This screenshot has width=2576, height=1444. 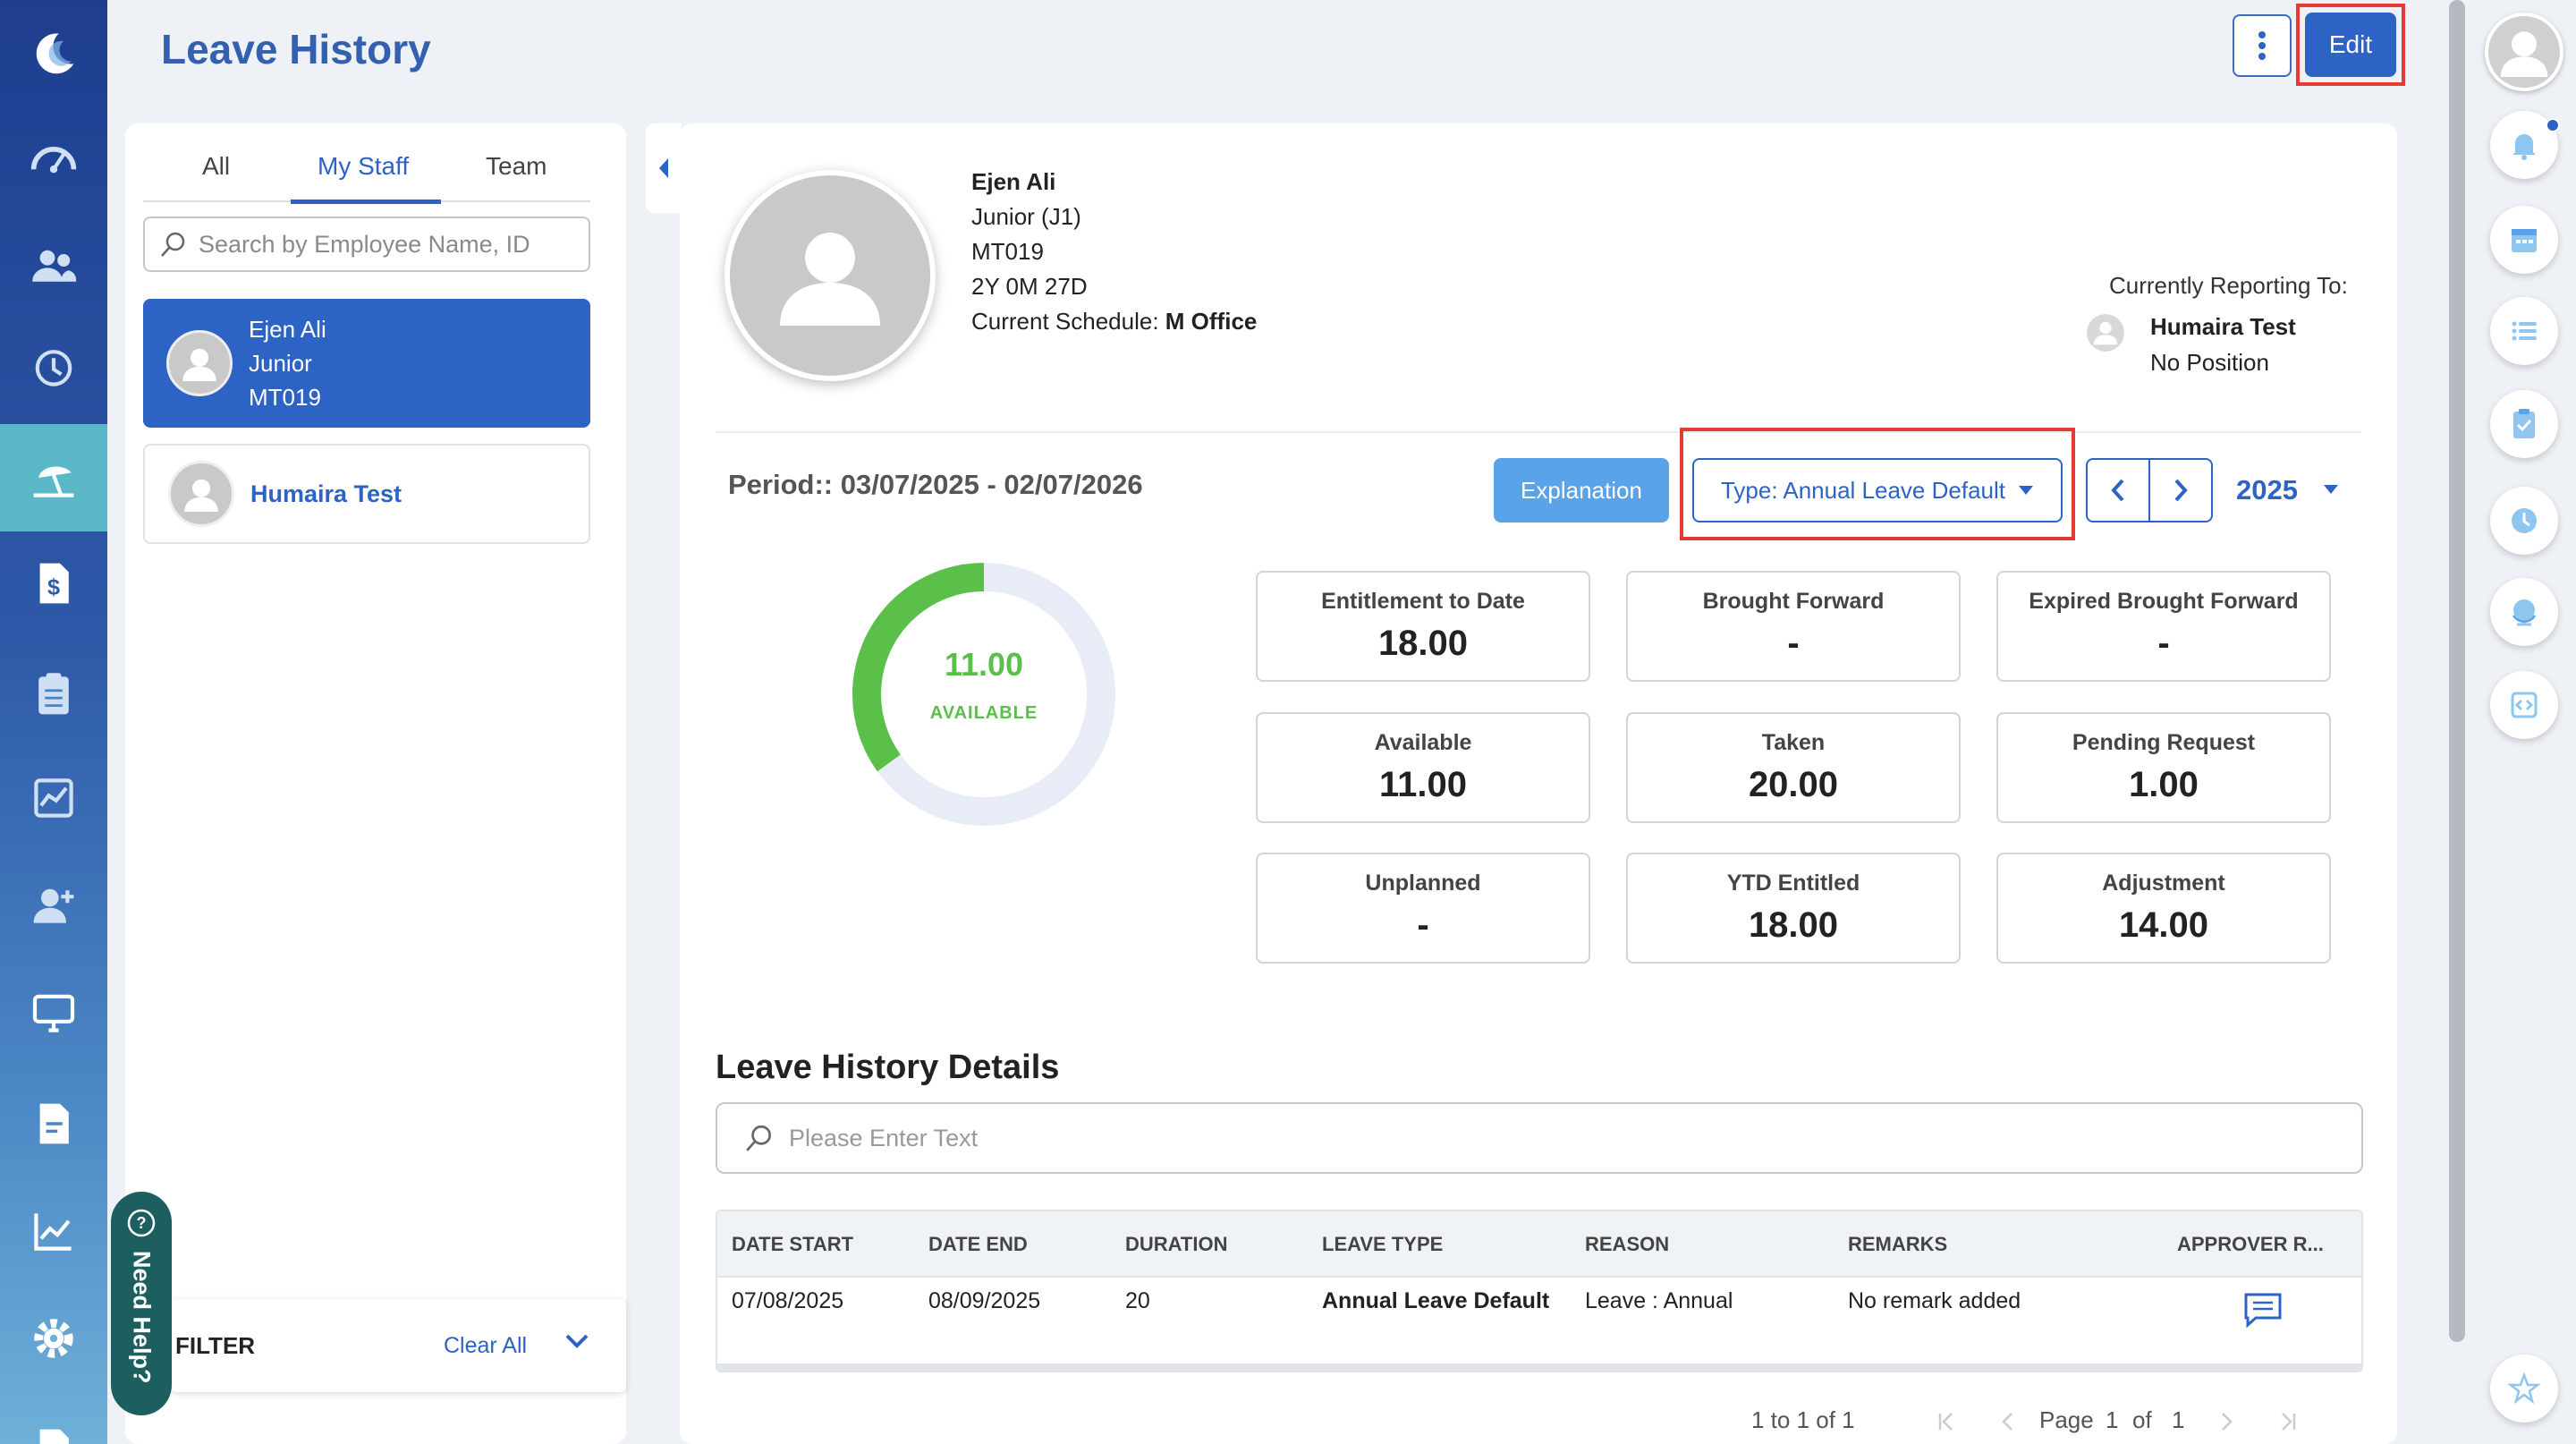 I want to click on staff-people-icon, so click(x=53, y=266).